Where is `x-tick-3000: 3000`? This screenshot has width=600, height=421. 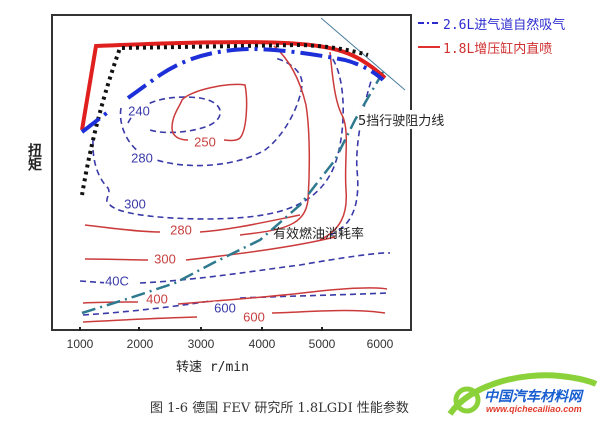
x-tick-3000: 3000 is located at coordinates (201, 344).